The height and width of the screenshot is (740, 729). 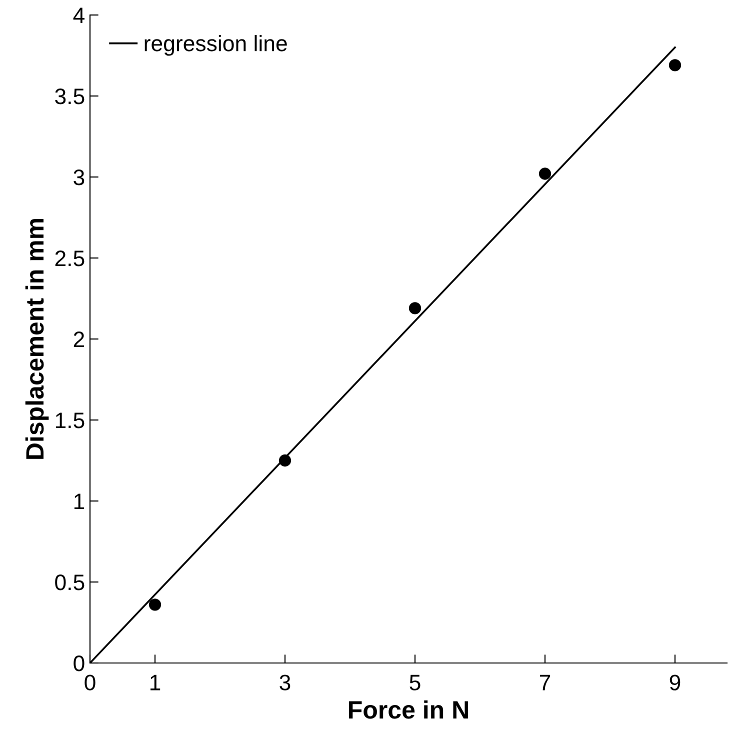 I want to click on x-tick-label: 9, so click(x=675, y=682).